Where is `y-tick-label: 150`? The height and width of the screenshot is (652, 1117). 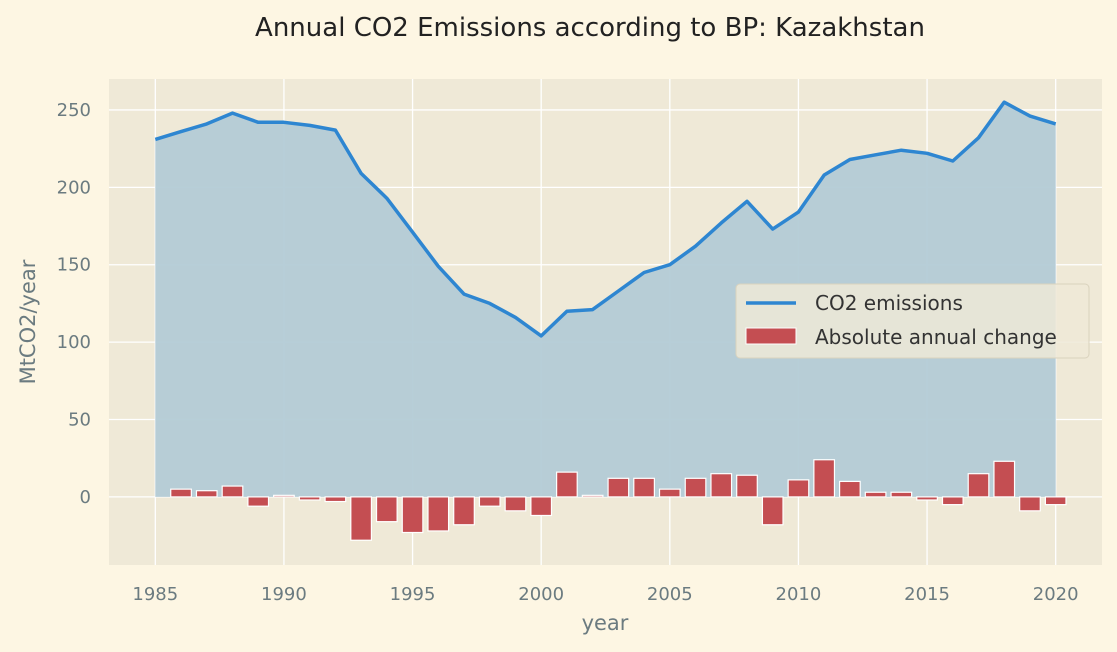
y-tick-label: 150 is located at coordinates (74, 265).